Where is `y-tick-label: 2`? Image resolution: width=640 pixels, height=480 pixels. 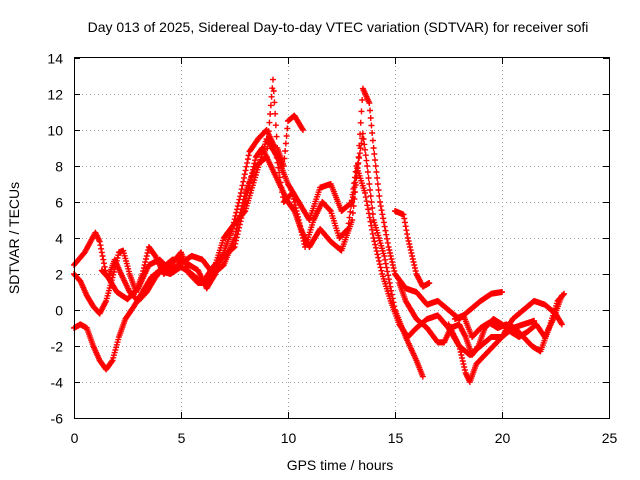 y-tick-label: 2 is located at coordinates (59, 275).